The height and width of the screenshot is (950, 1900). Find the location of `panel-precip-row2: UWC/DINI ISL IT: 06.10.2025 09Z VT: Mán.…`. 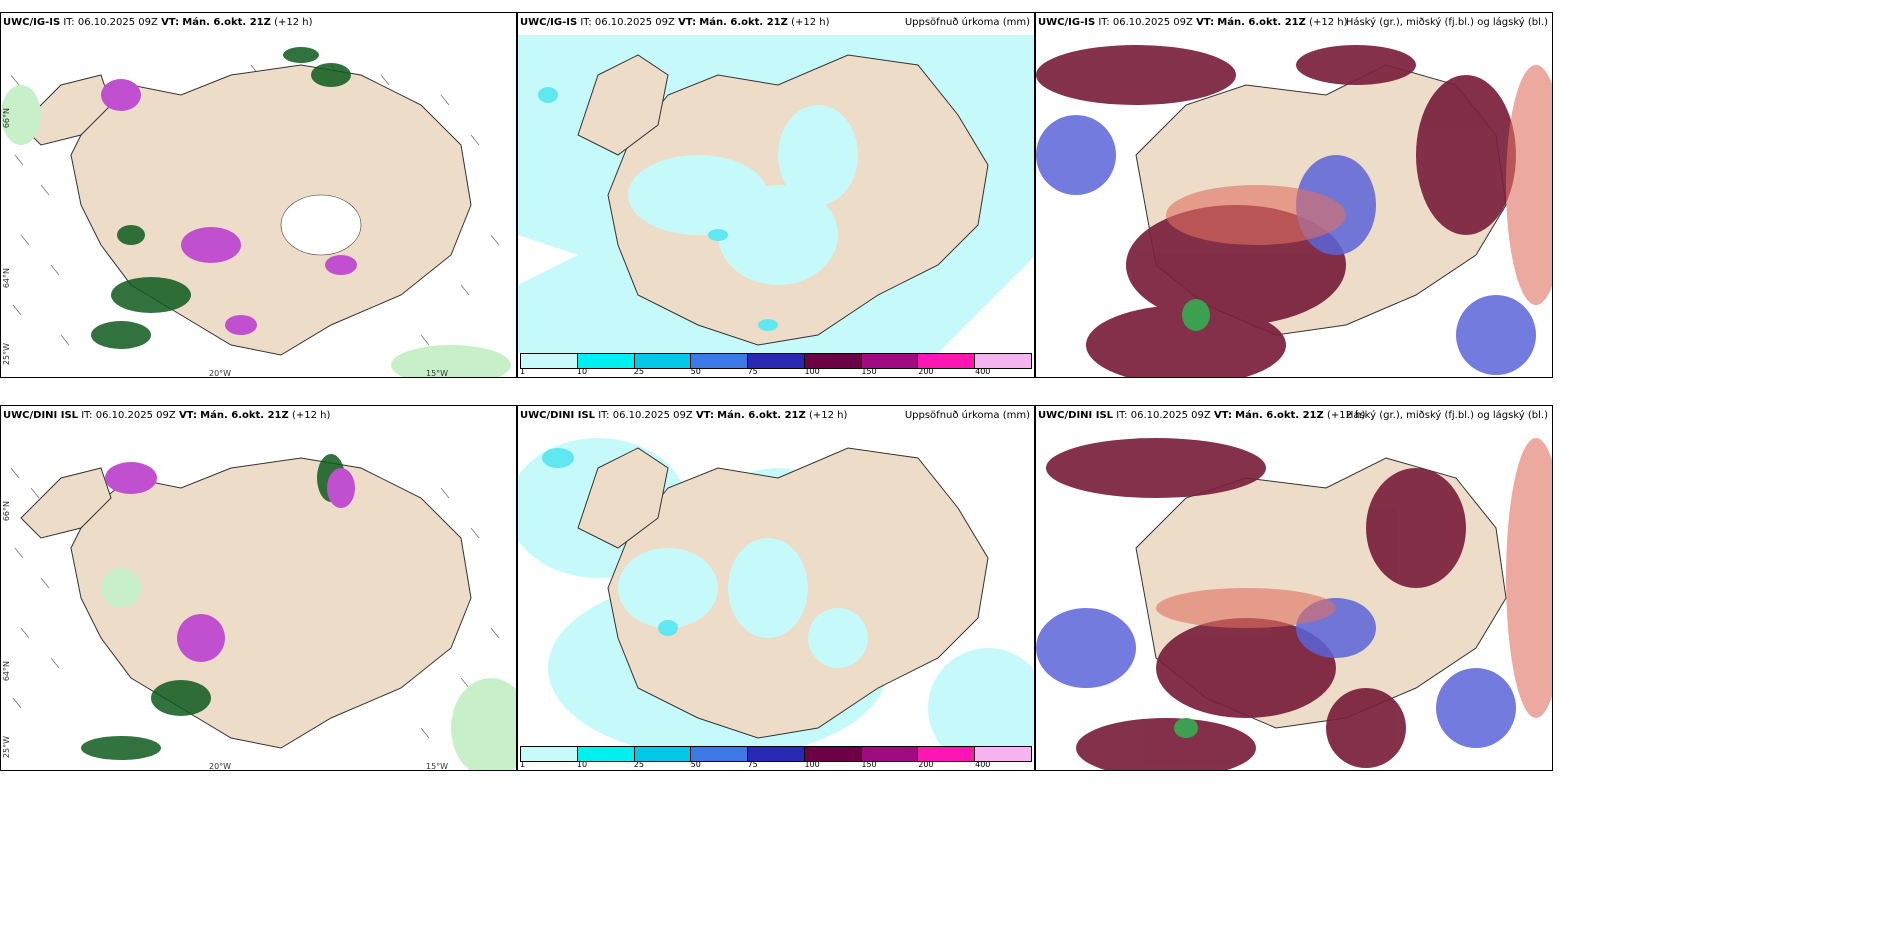

panel-precip-row2: UWC/DINI ISL IT: 06.10.2025 09Z VT: Mán.… is located at coordinates (776, 588).